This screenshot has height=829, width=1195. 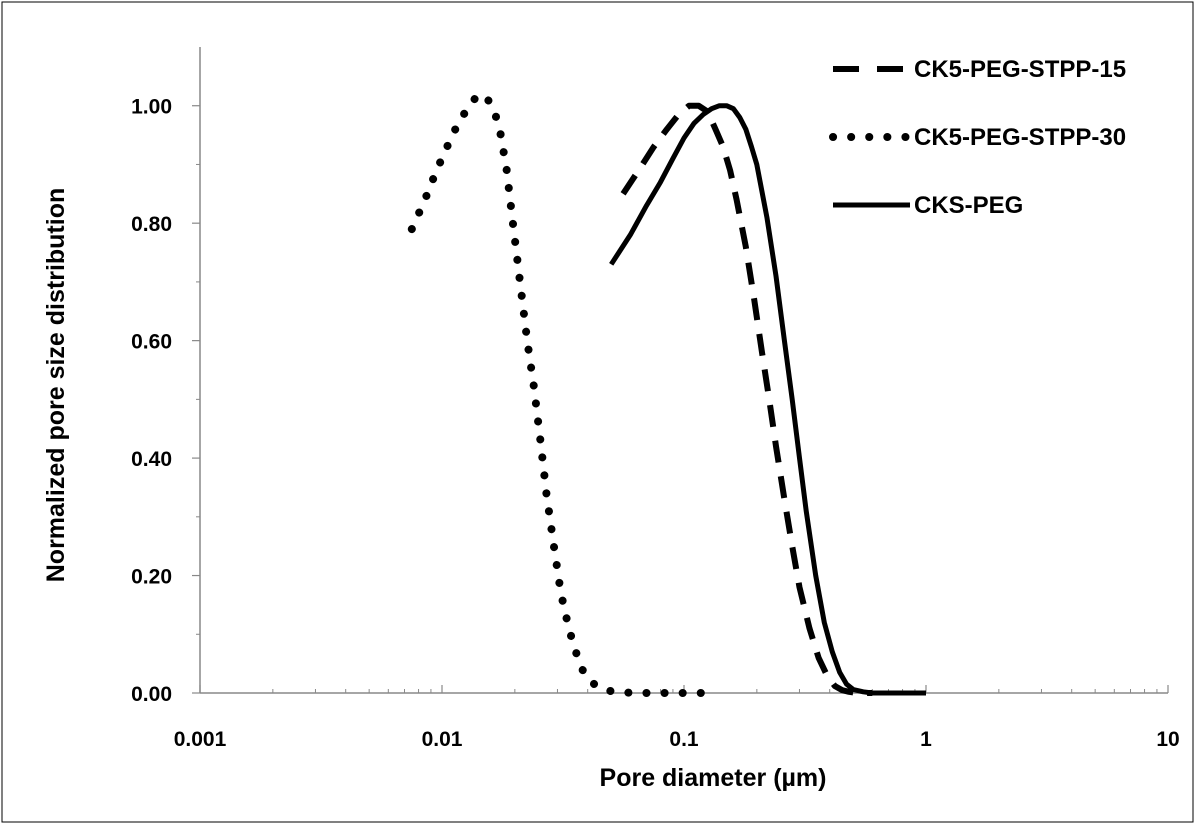 I want to click on x-tick-label: 0.01, so click(x=442, y=739).